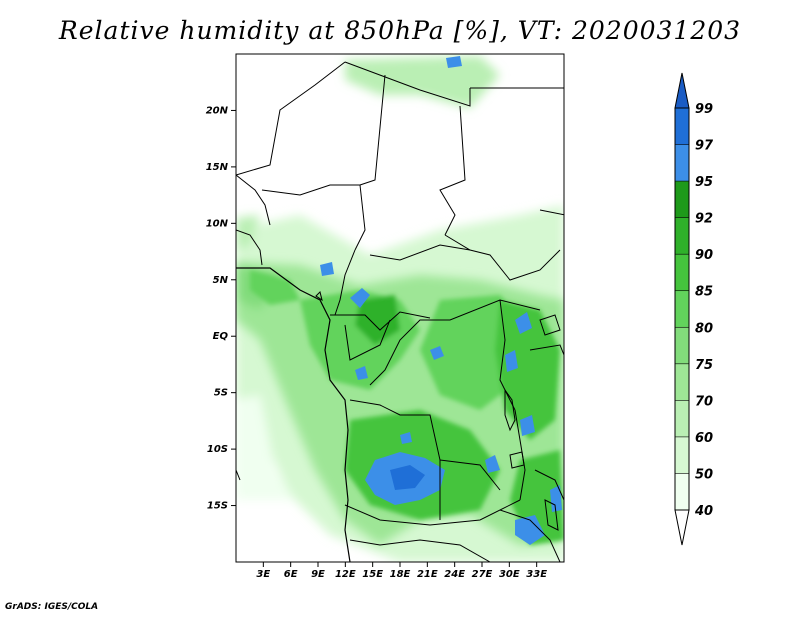  What do you see at coordinates (217, 167) in the screenshot?
I see `lat-tick-label: 15N` at bounding box center [217, 167].